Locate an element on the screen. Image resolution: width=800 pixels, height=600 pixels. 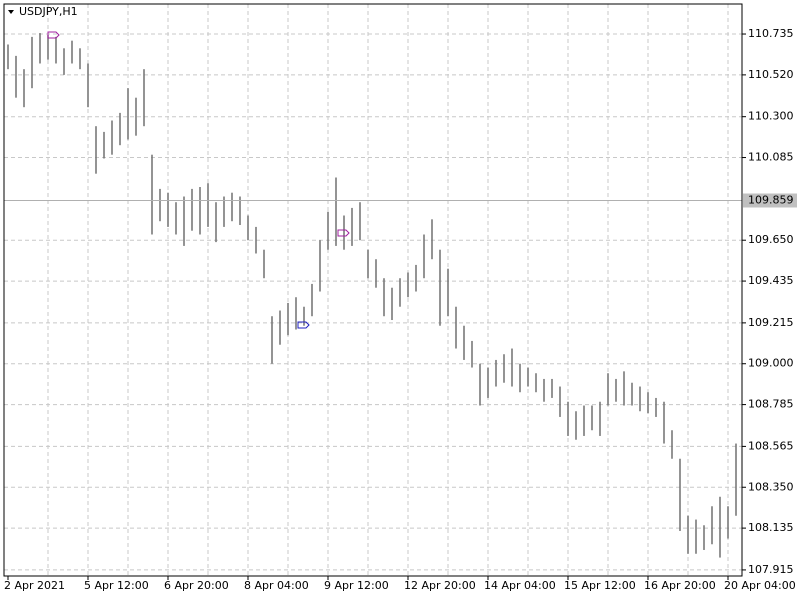
x-tick-label: 14 Apr 04:00 is located at coordinates (520, 585).